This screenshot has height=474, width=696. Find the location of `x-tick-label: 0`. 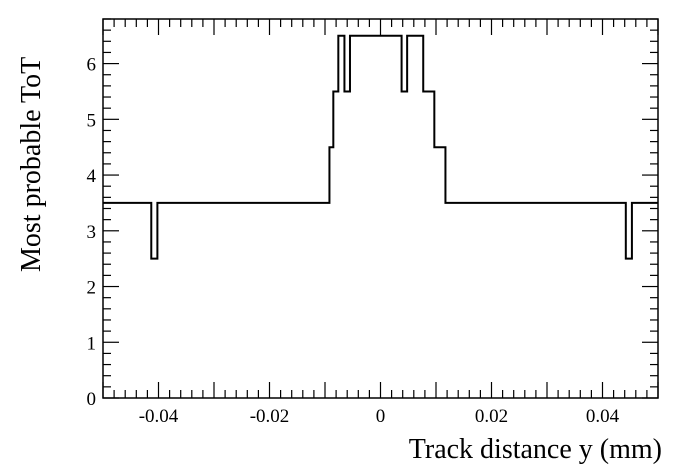

x-tick-label: 0 is located at coordinates (381, 416).